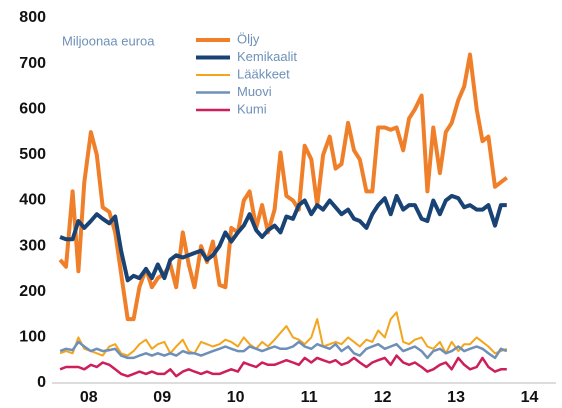 This screenshot has height=408, width=562. What do you see at coordinates (32, 17) in the screenshot?
I see `y-tick-label: 800` at bounding box center [32, 17].